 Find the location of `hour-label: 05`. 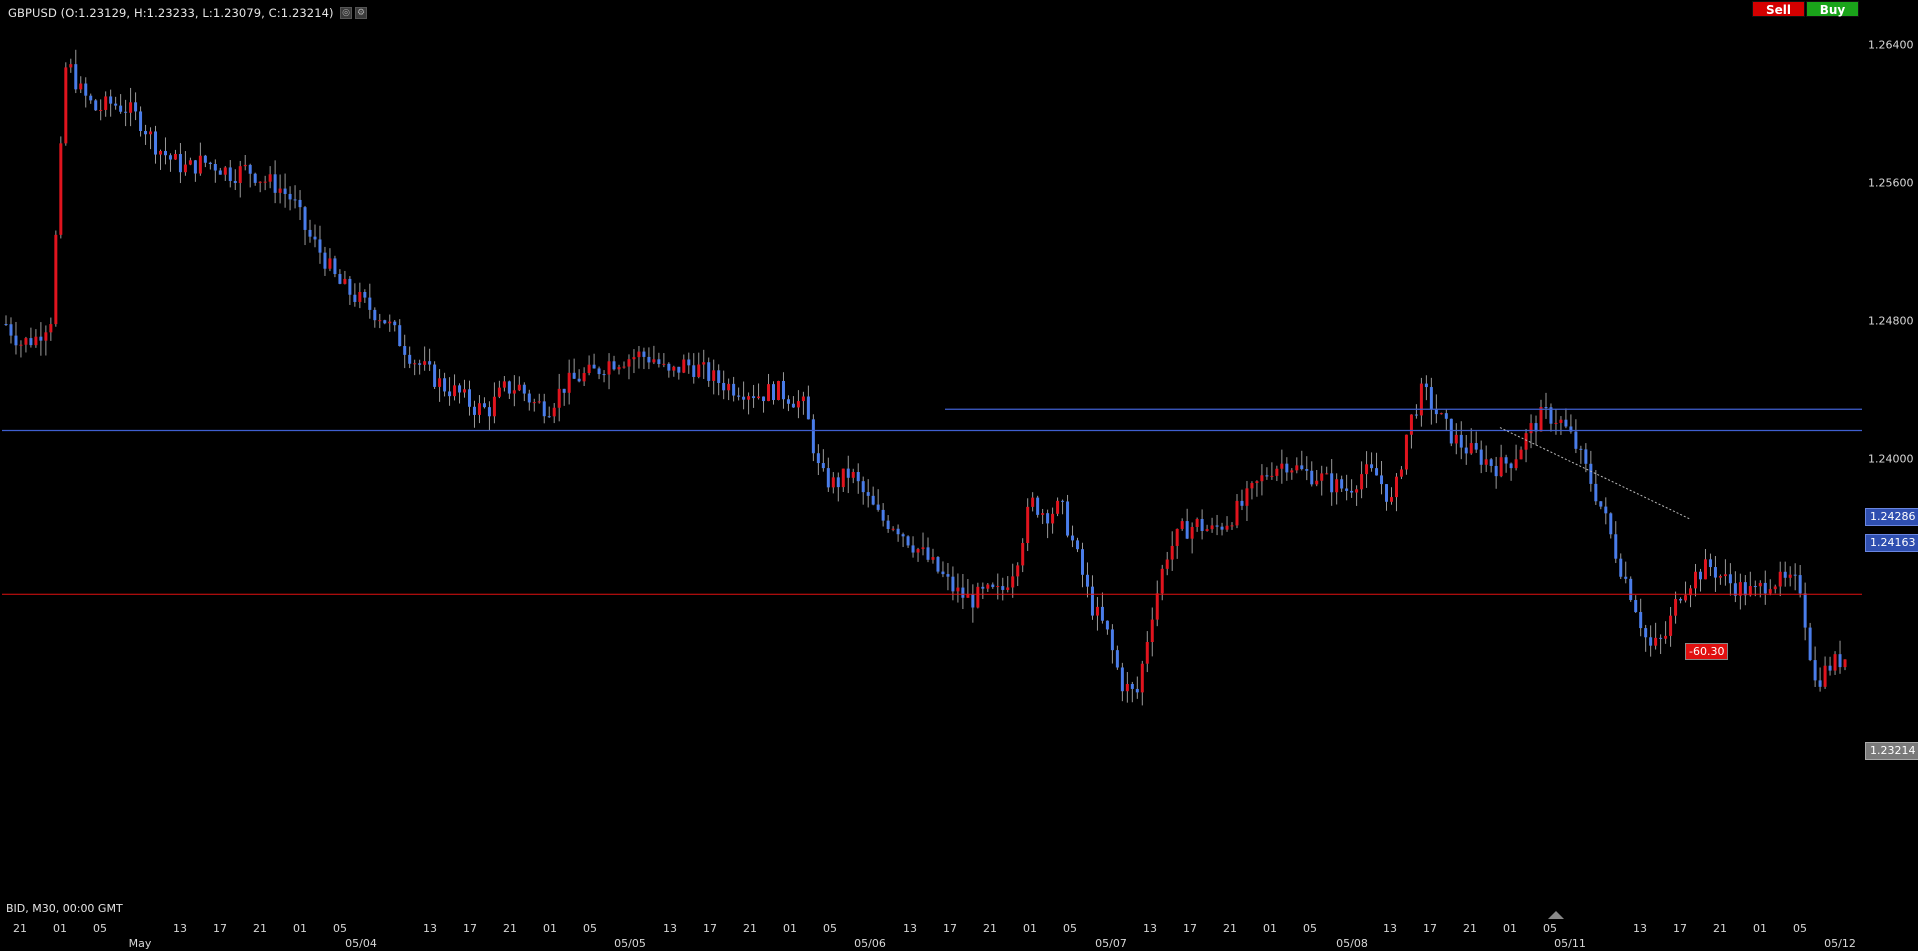

hour-label: 05 is located at coordinates (1070, 928).